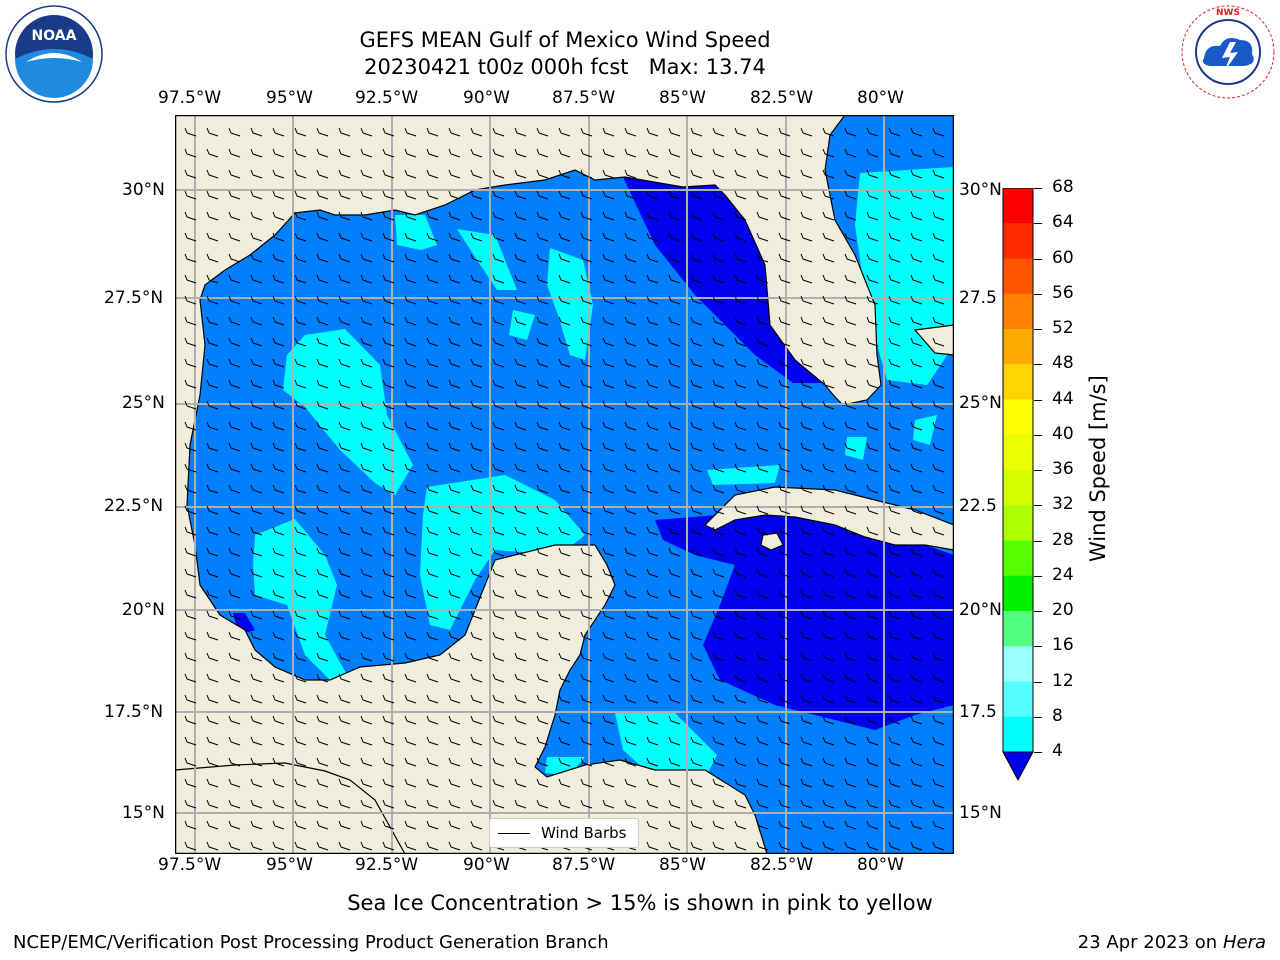  What do you see at coordinates (1018, 484) in the screenshot?
I see `colorbar` at bounding box center [1018, 484].